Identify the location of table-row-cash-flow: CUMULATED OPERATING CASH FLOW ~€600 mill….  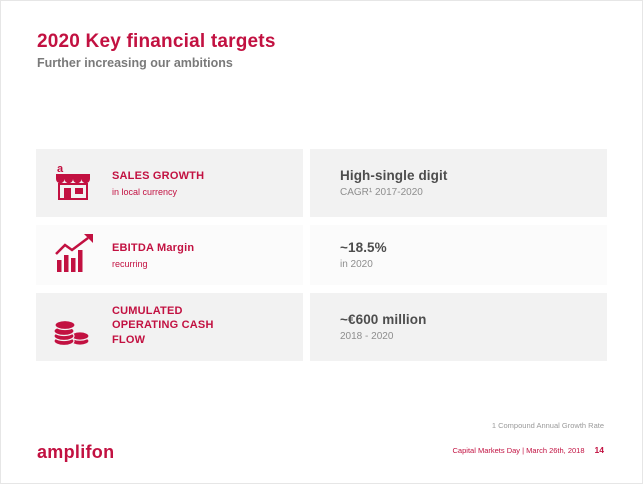
(321, 327).